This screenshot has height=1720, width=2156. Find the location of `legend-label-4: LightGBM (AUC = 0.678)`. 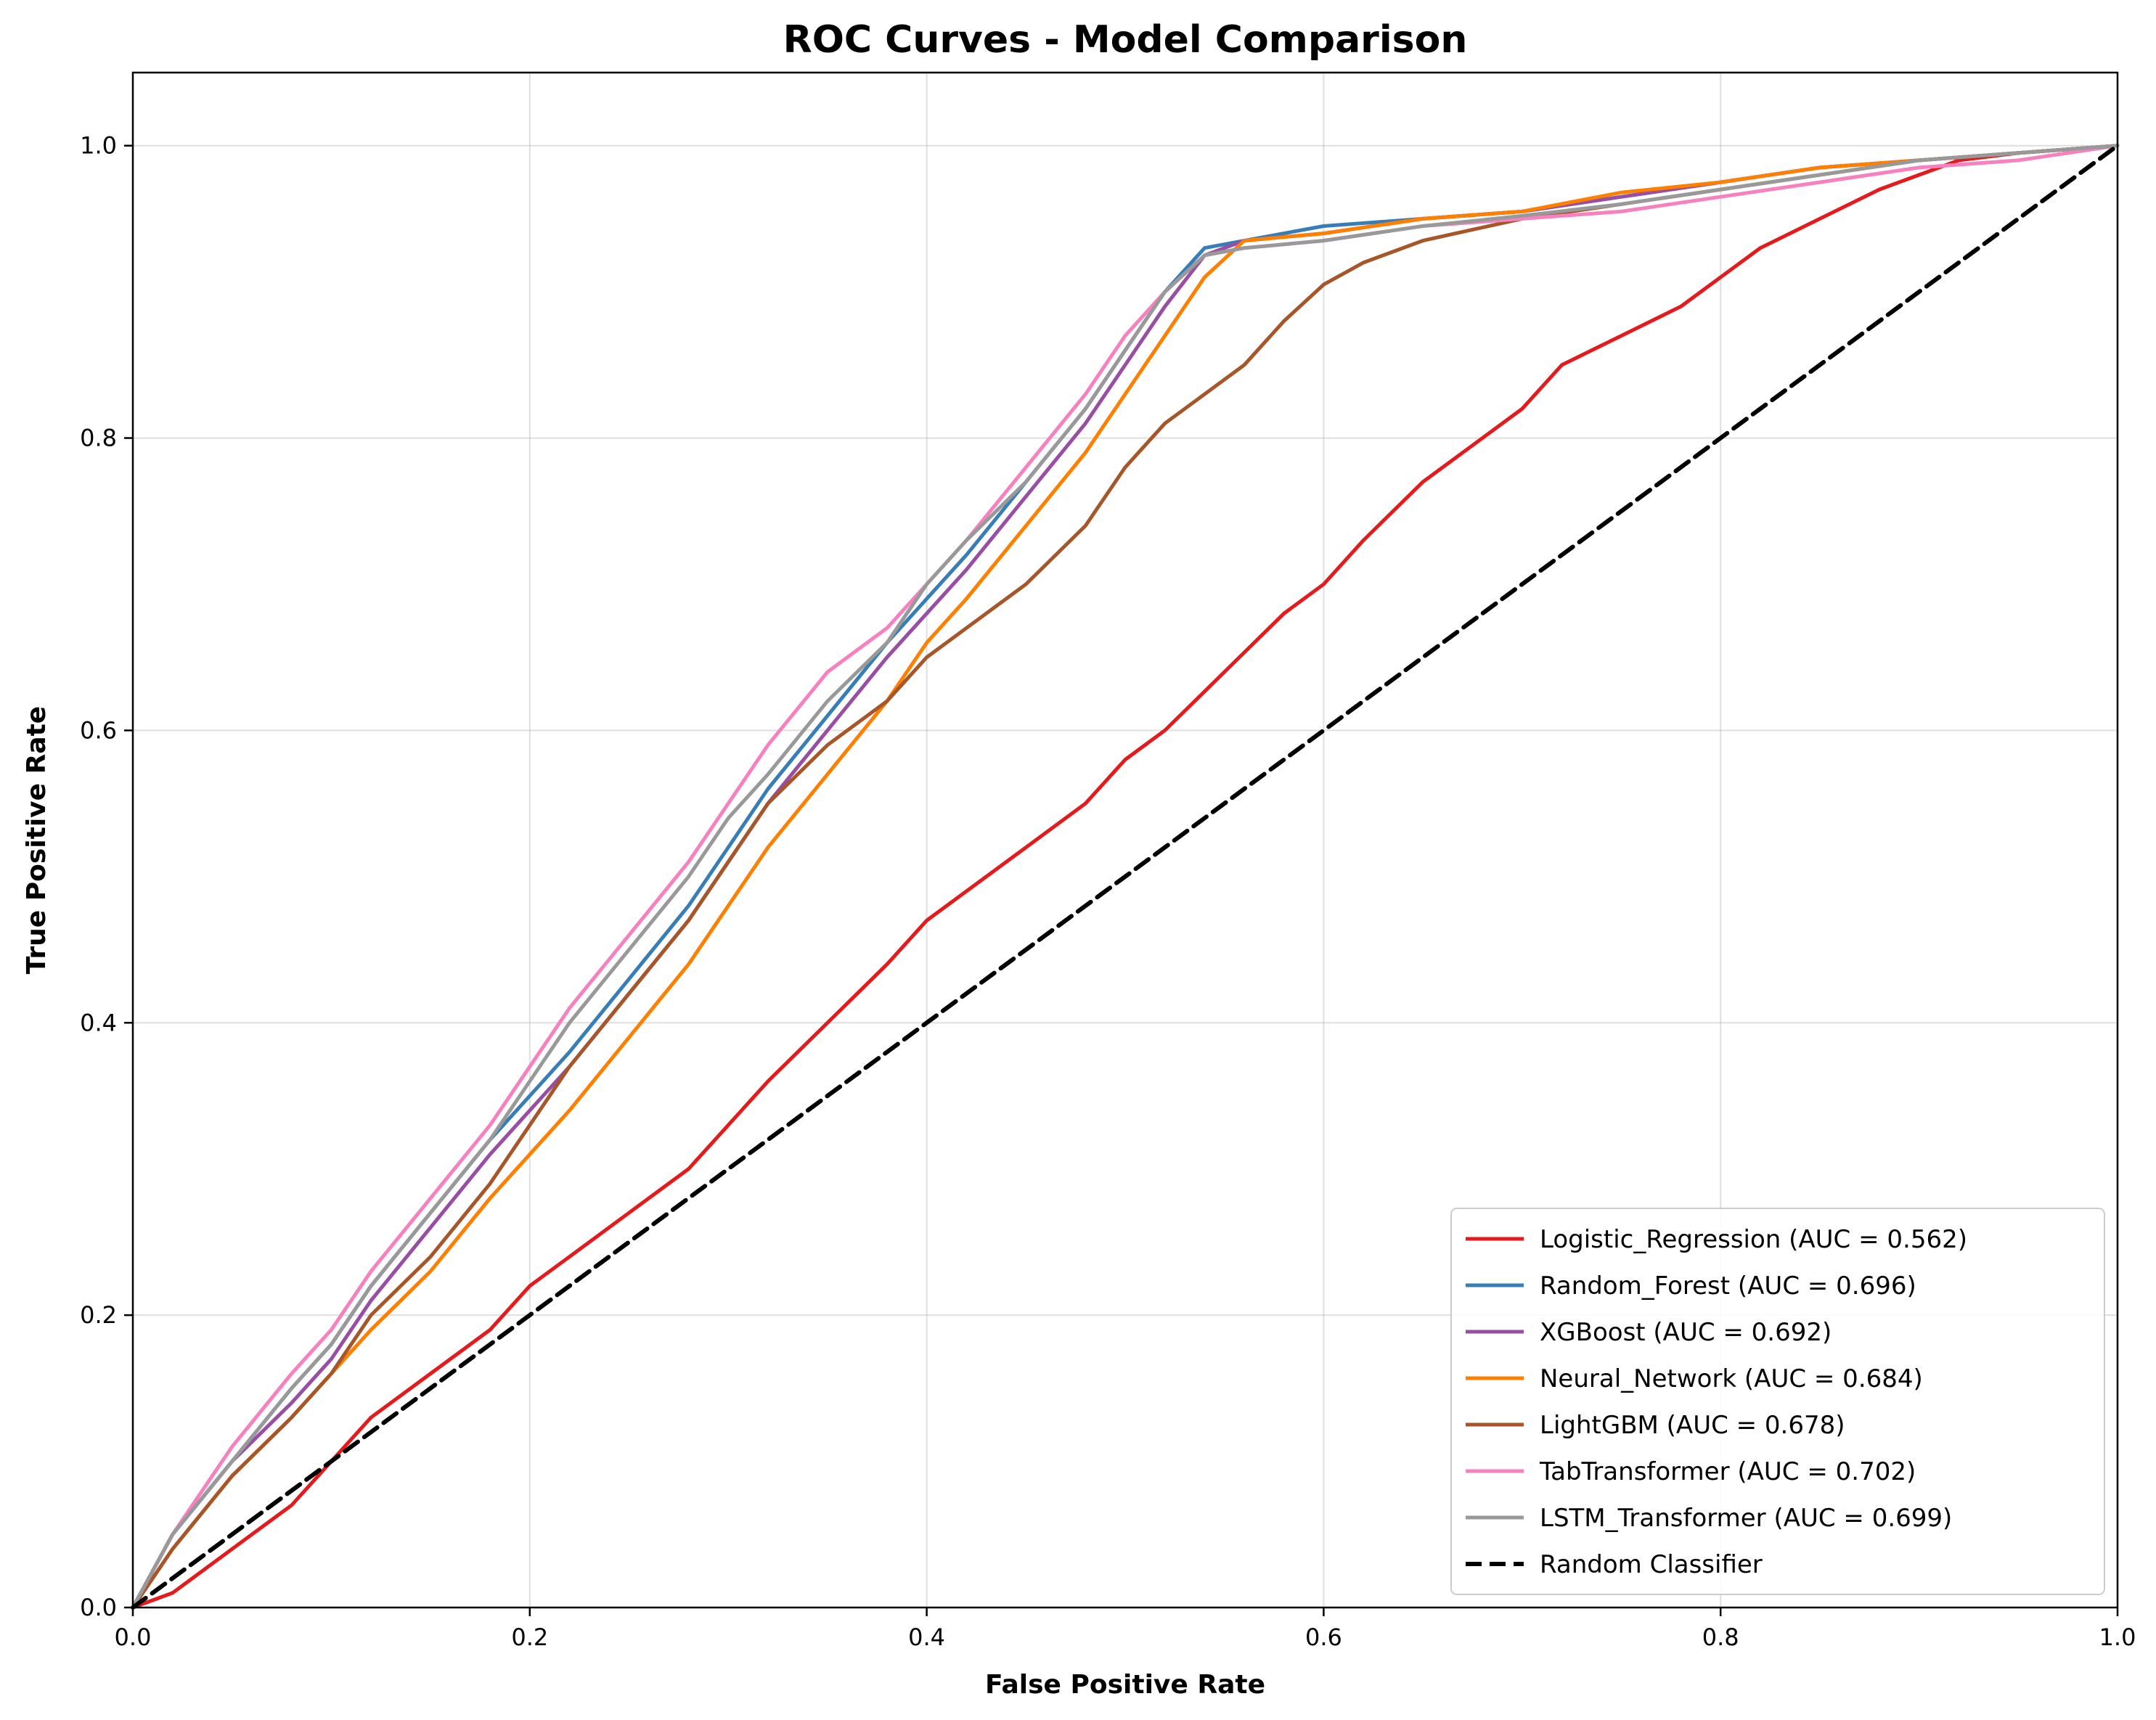

legend-label-4: LightGBM (AUC = 0.678) is located at coordinates (1693, 1425).